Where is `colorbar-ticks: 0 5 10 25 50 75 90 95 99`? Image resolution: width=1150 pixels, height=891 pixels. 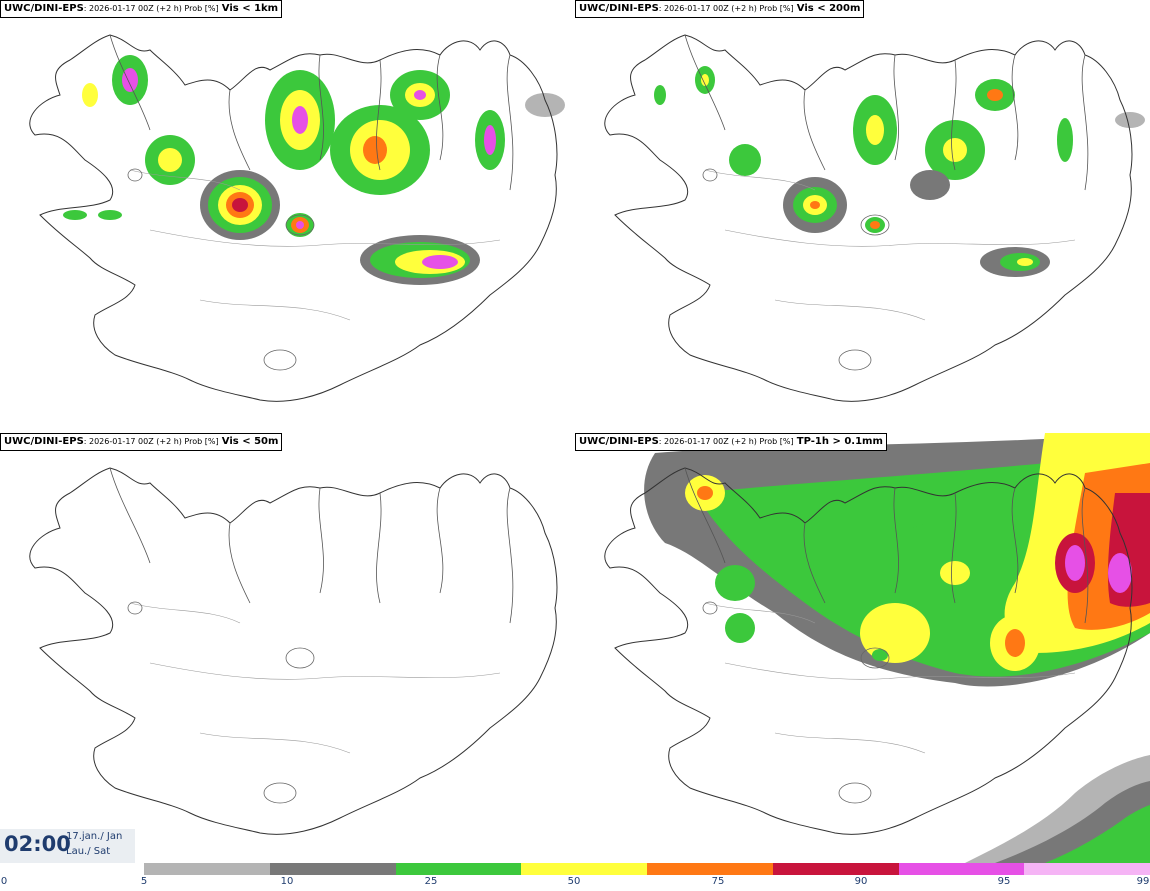
colorbar-ticks: 0 5 10 25 50 75 90 95 99 is located at coordinates (575, 883).